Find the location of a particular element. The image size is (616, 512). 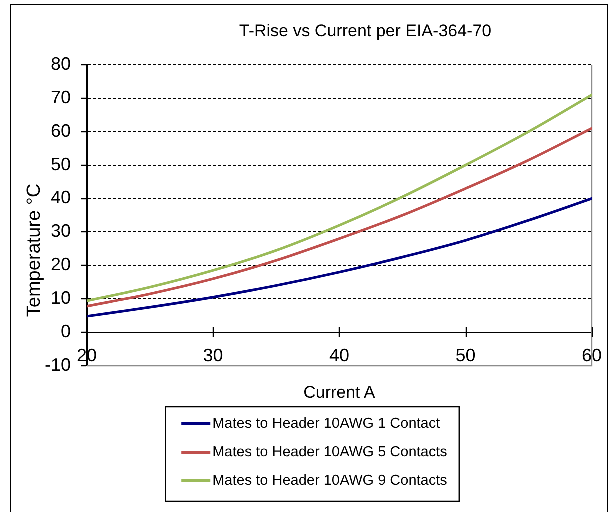

y-tick-label: 30 is located at coordinates (60, 231).